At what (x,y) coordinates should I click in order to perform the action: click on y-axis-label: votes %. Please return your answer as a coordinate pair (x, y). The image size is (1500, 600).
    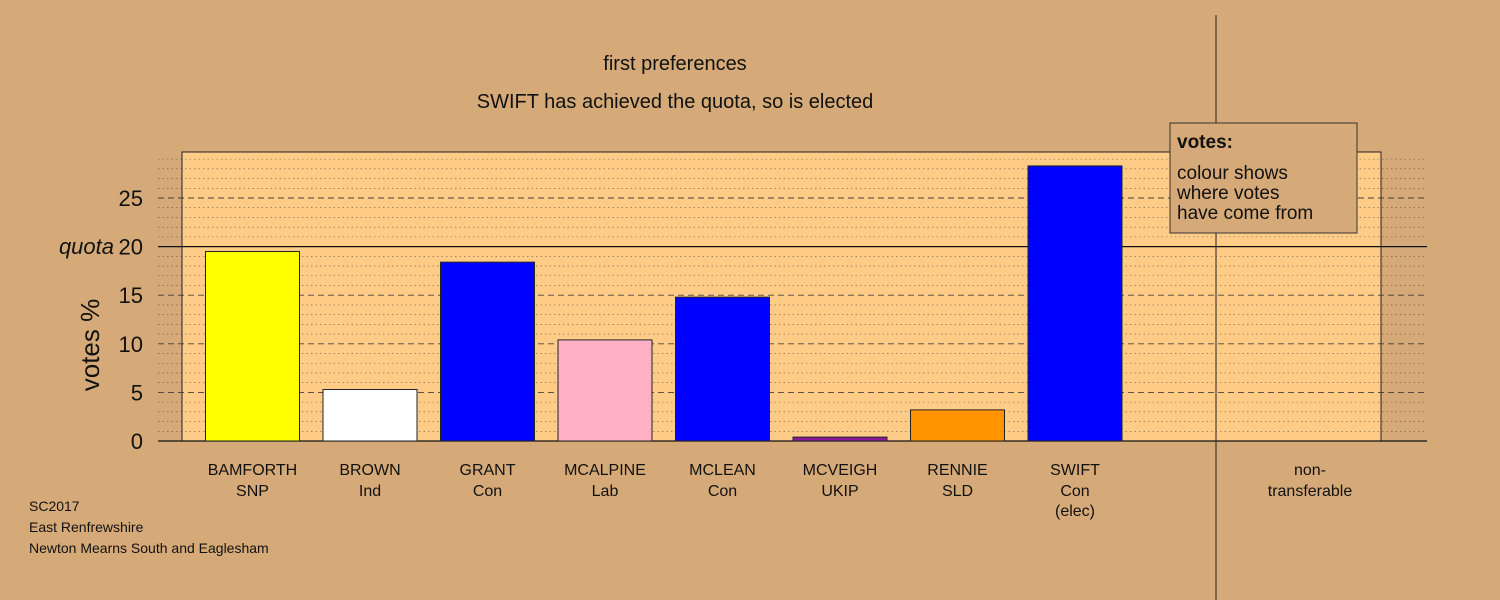
    Looking at the image, I should click on (90, 345).